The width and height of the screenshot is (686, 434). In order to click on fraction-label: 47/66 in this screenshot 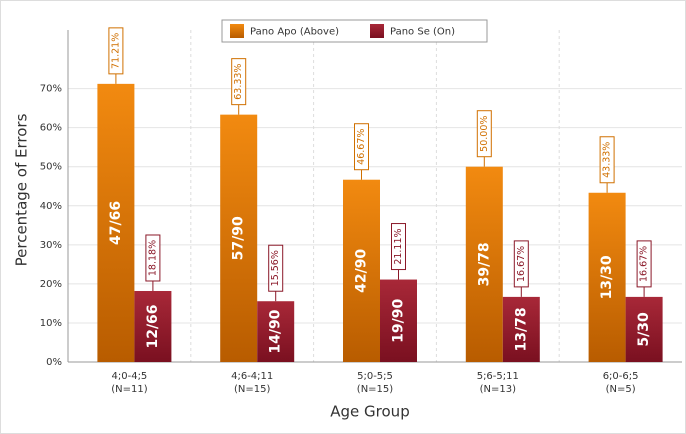, I will do `click(116, 223)`.